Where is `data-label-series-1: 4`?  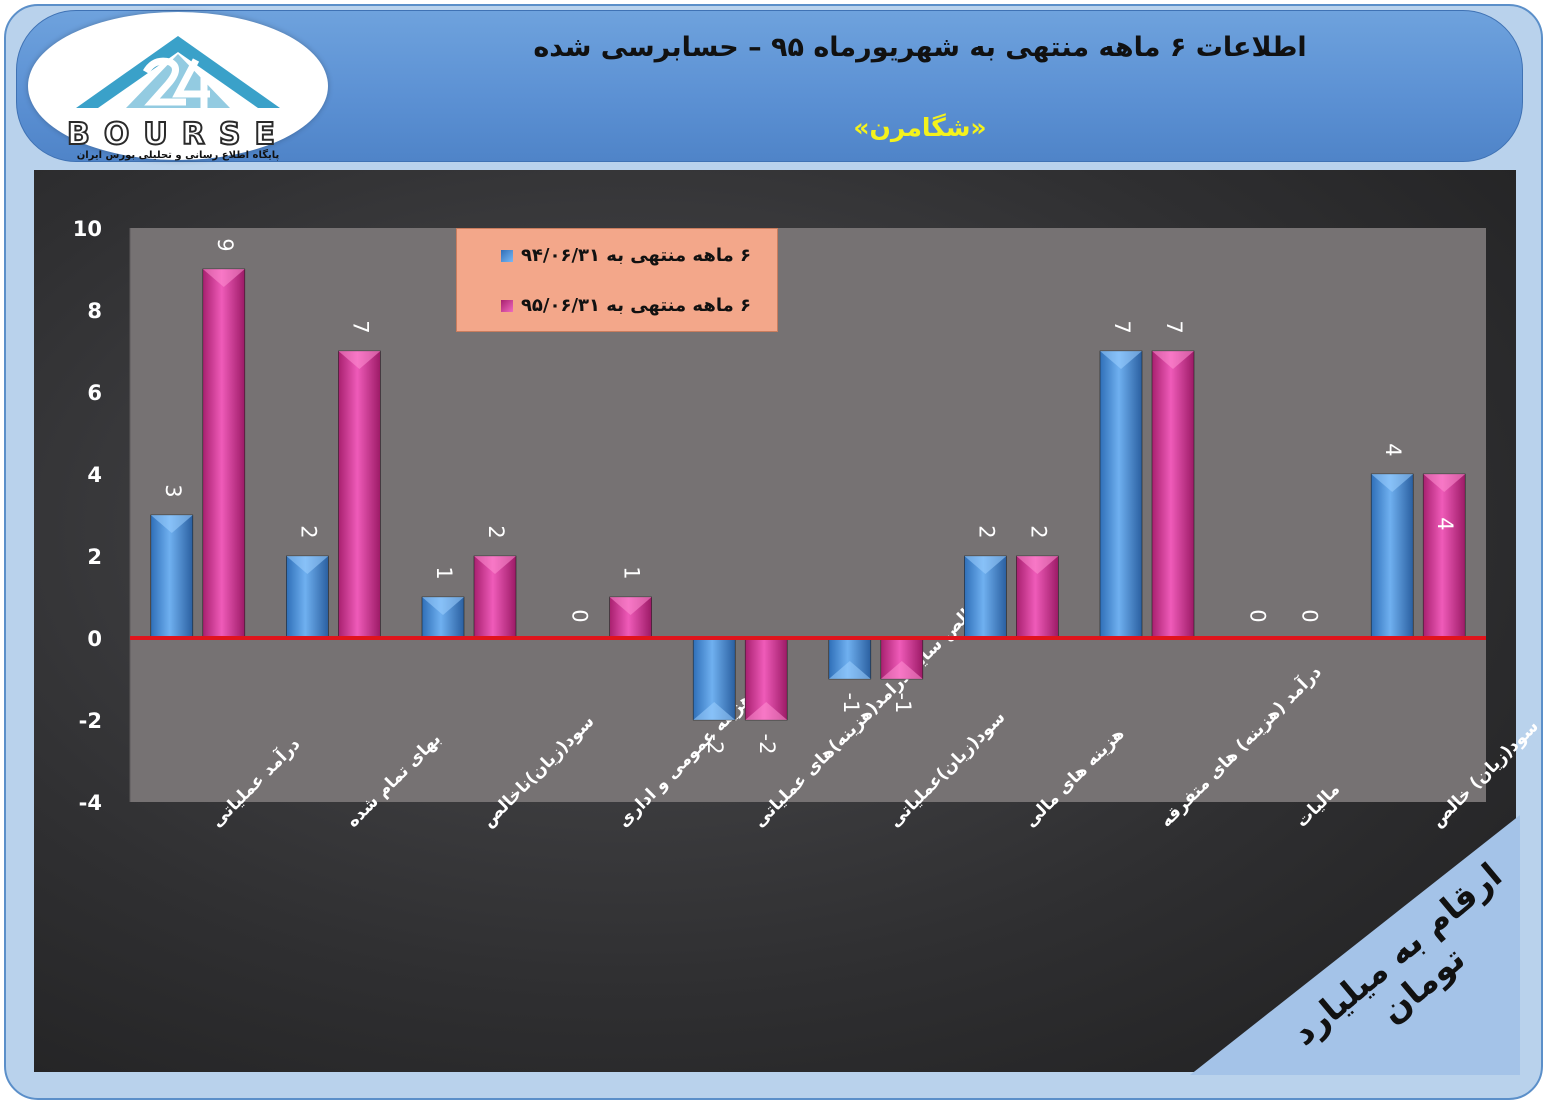
data-label-series-1: 4 is located at coordinates (1393, 449).